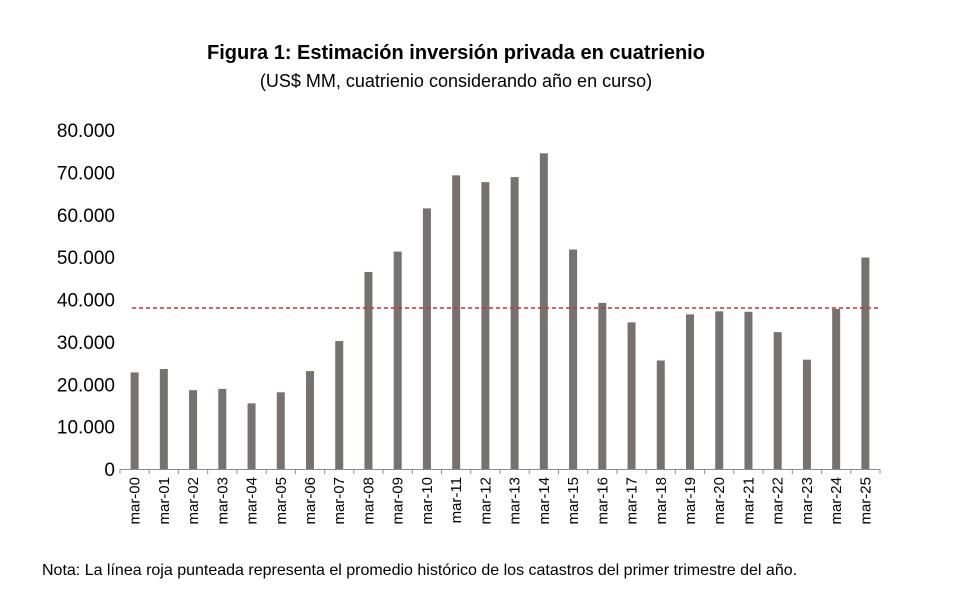 This screenshot has height=615, width=964. What do you see at coordinates (368, 501) in the screenshot?
I see `x-tick-label: mar-08` at bounding box center [368, 501].